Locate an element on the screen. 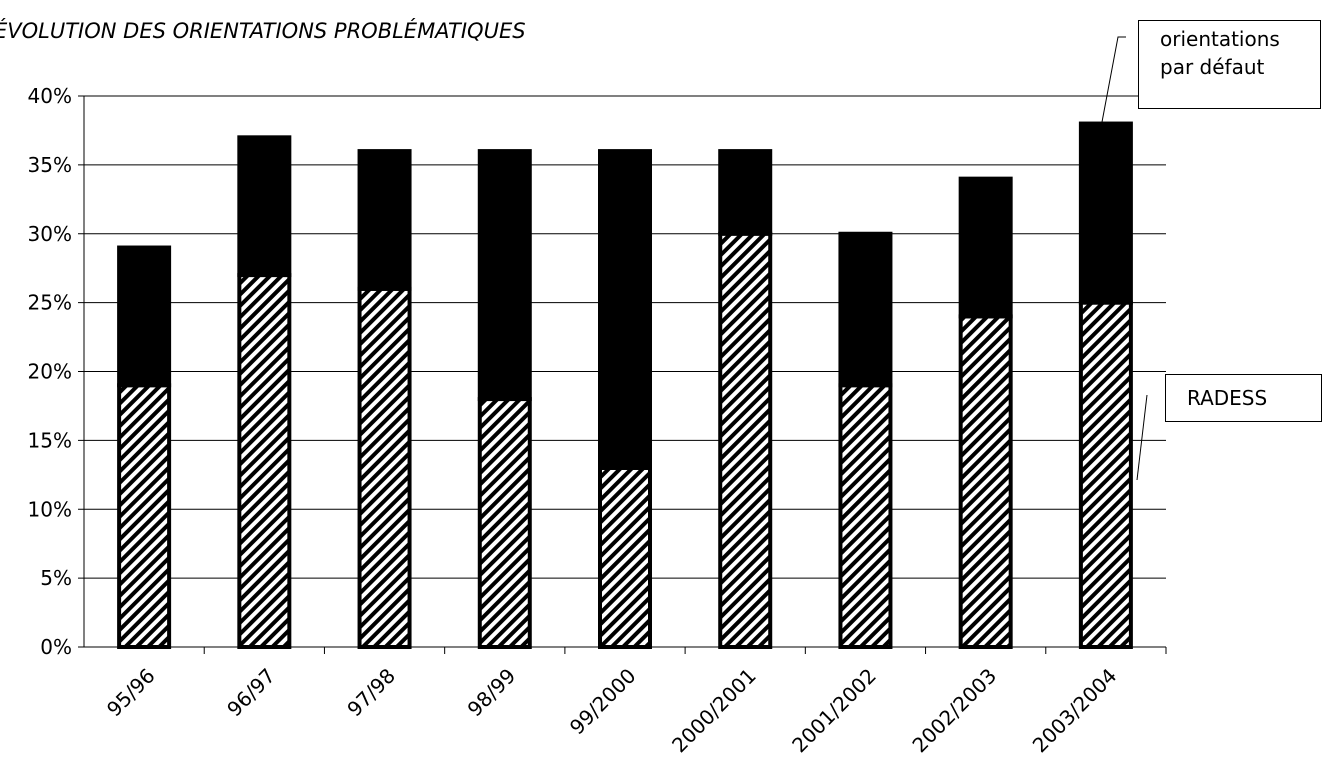 Image resolution: width=1322 pixels, height=773 pixels. y-tick-label: 0% is located at coordinates (56, 647).